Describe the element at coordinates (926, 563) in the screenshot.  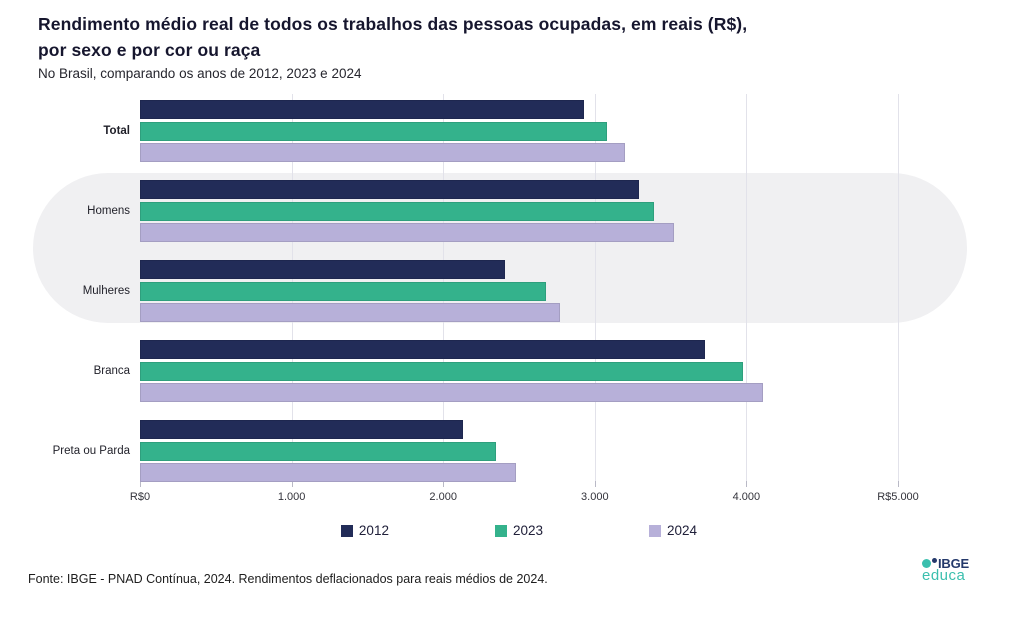
I see `teal-dot-icon` at that location.